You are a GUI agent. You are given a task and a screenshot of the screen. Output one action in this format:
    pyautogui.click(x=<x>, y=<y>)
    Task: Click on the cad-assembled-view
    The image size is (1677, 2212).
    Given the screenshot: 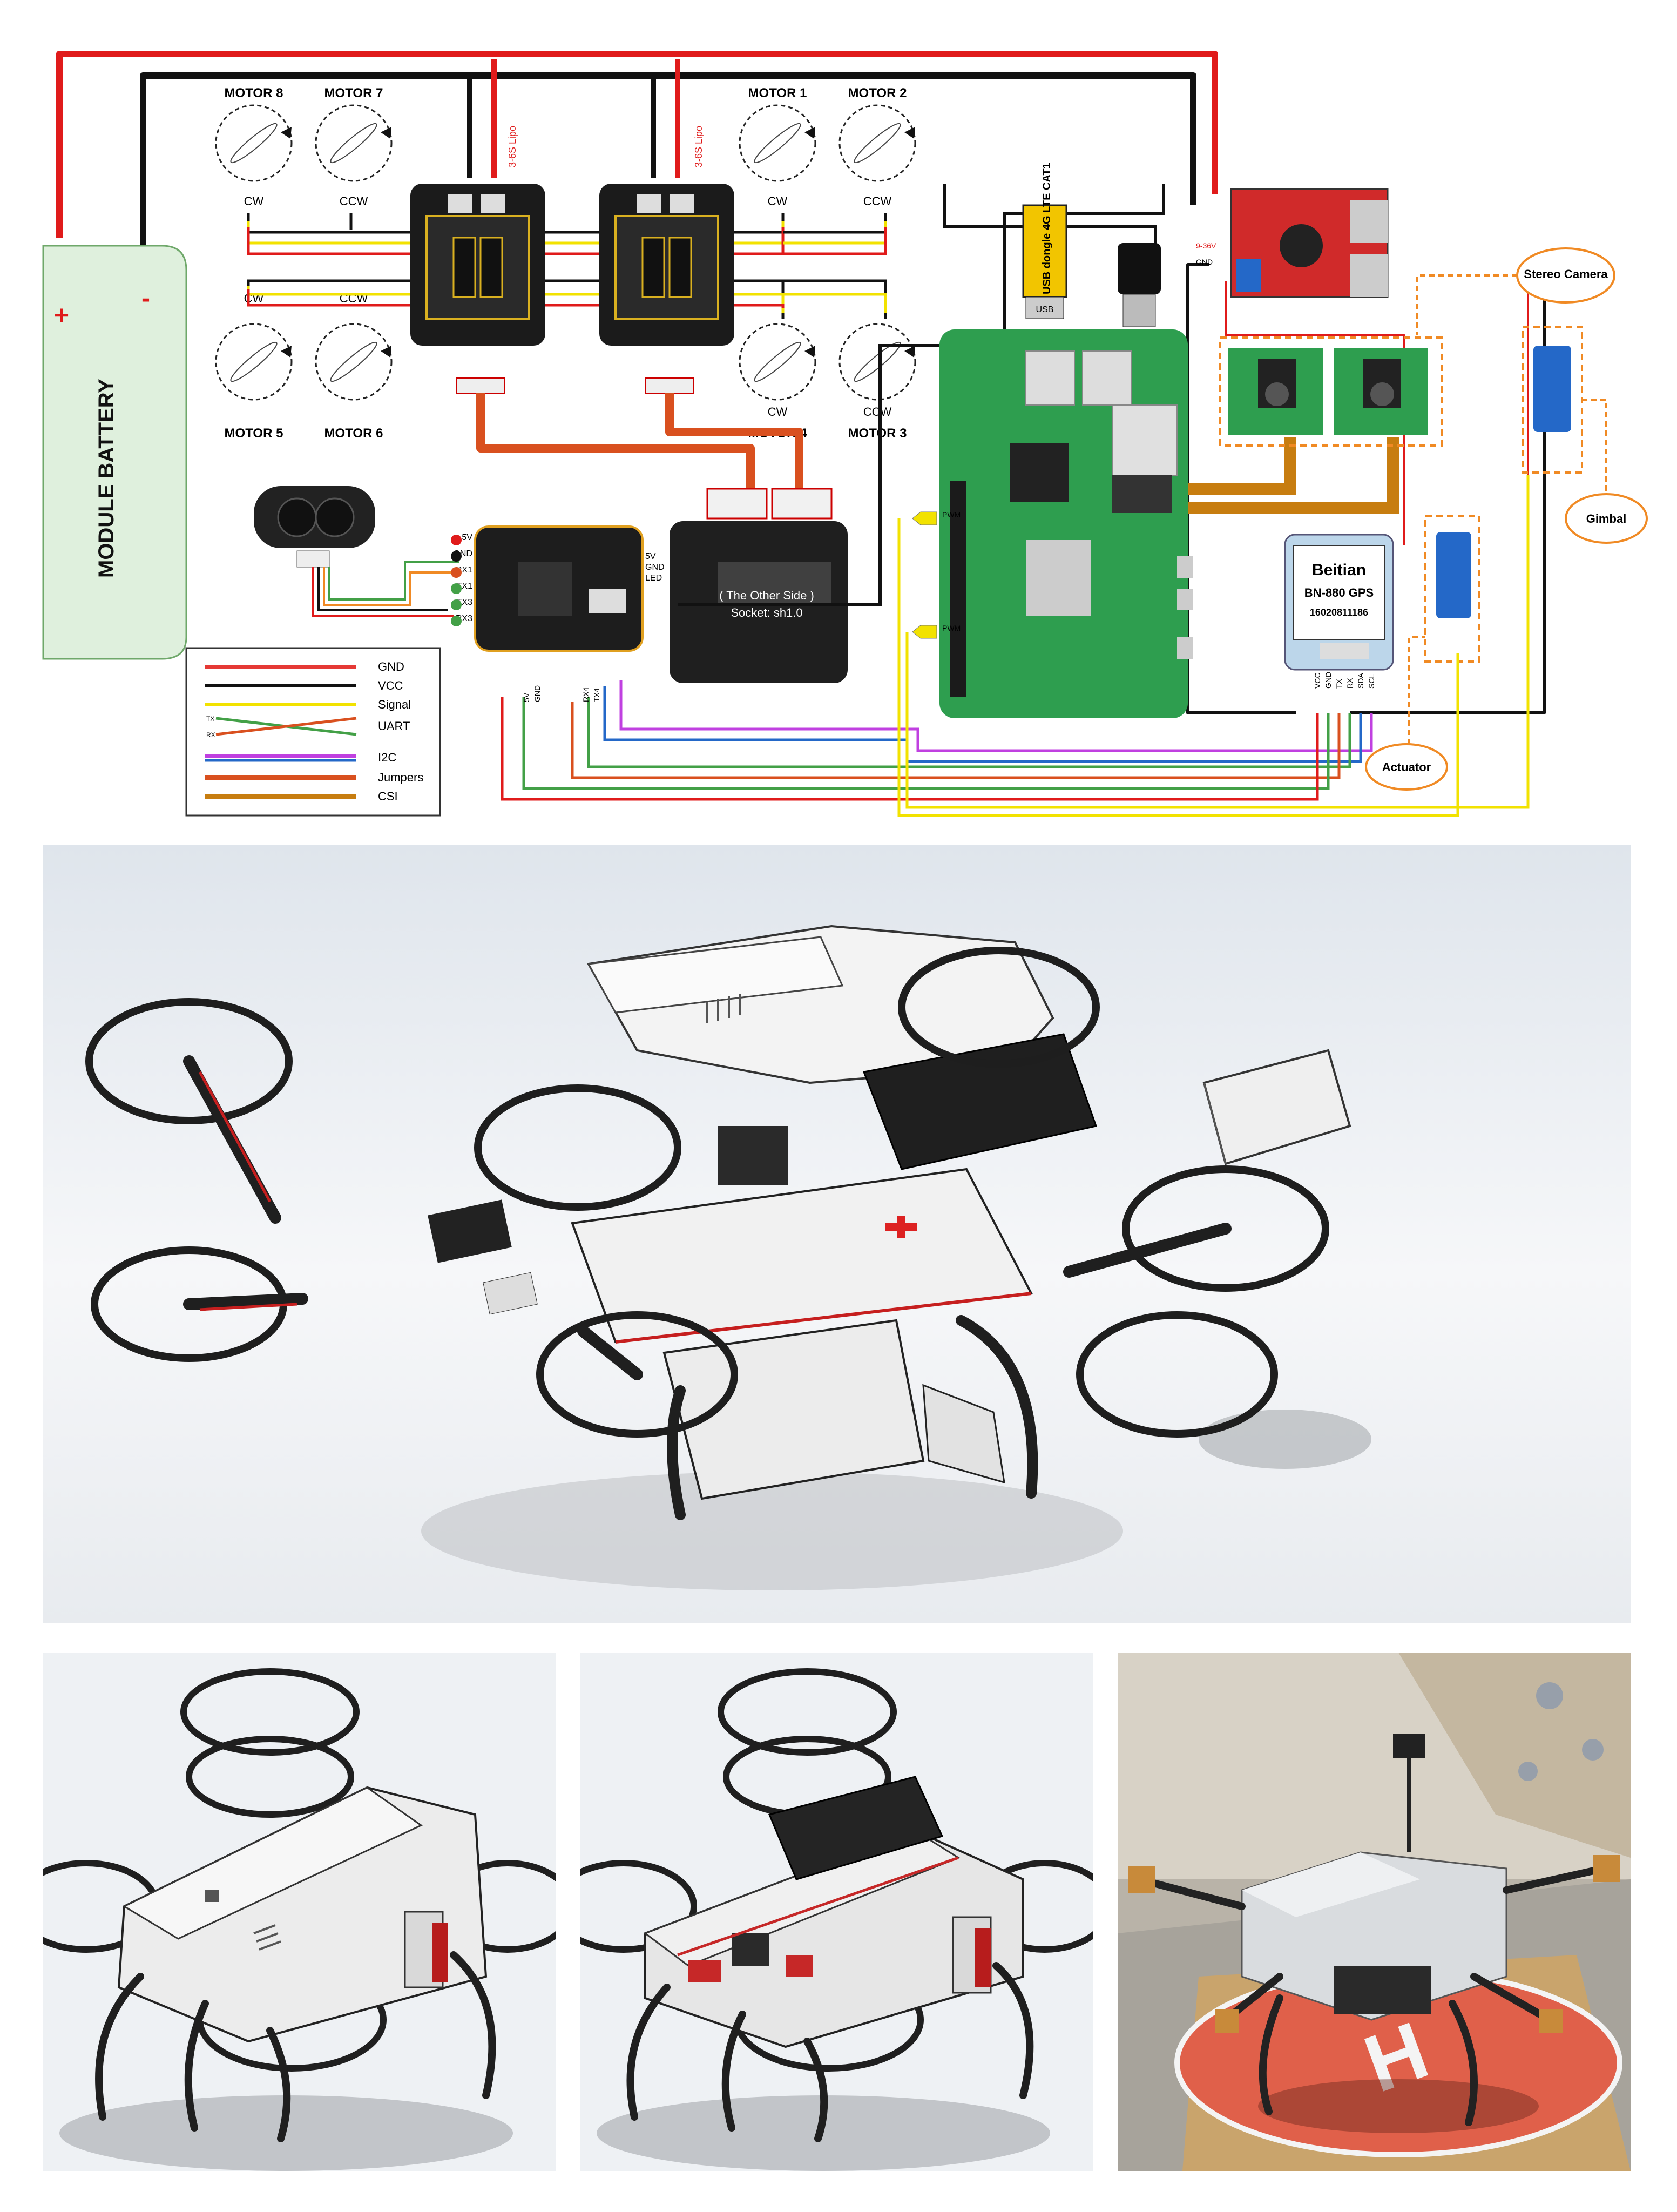 What is the action you would take?
    pyautogui.click(x=299, y=1912)
    